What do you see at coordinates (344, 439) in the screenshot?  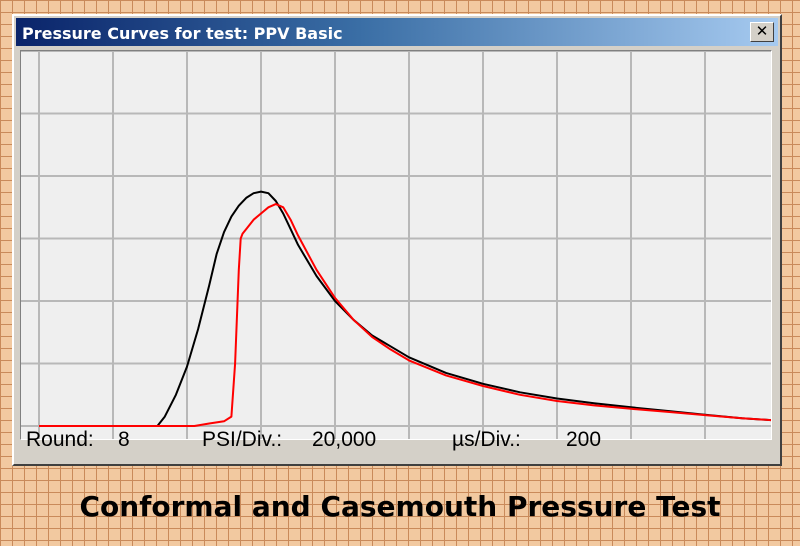 I see `psi-per-div-value: 20,000` at bounding box center [344, 439].